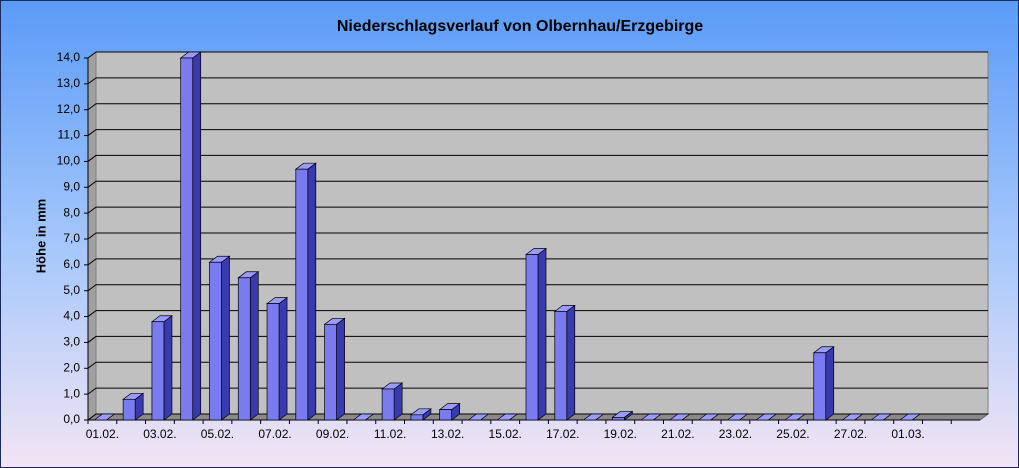 This screenshot has height=468, width=1019. Describe the element at coordinates (71, 238) in the screenshot. I see `y-tick-label: 7,0` at that location.